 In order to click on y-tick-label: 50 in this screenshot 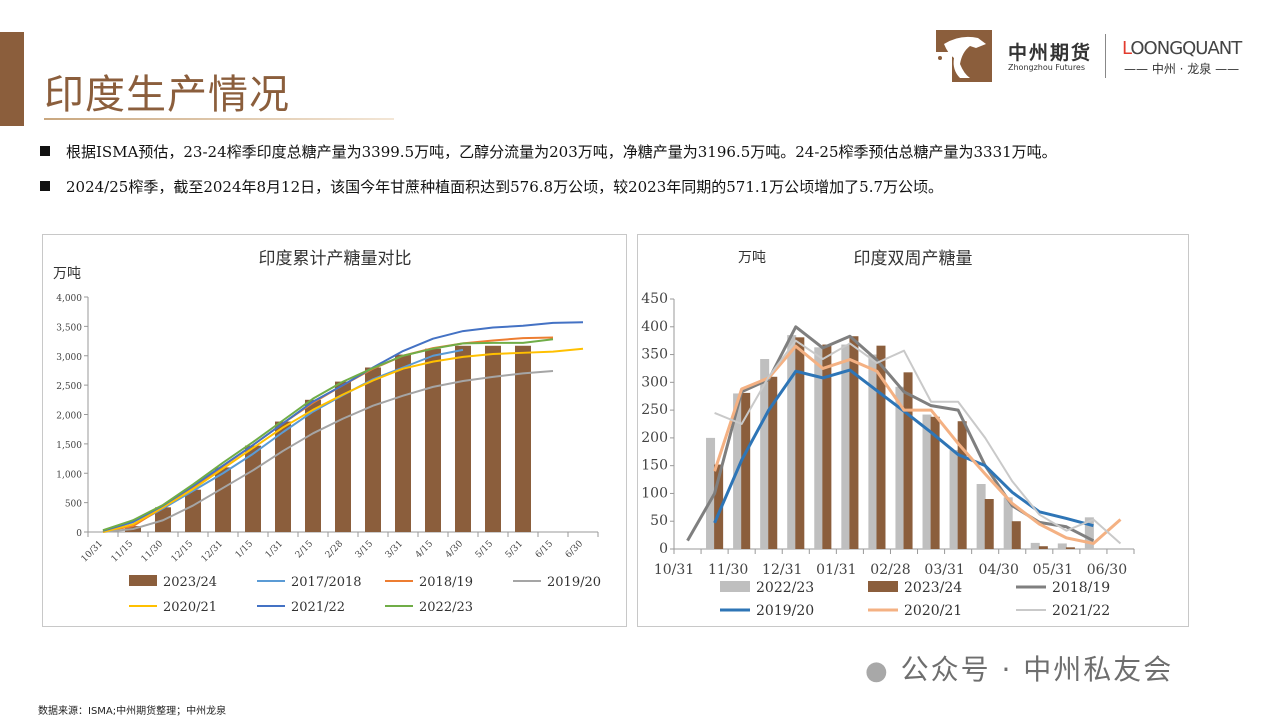, I will do `click(659, 521)`.